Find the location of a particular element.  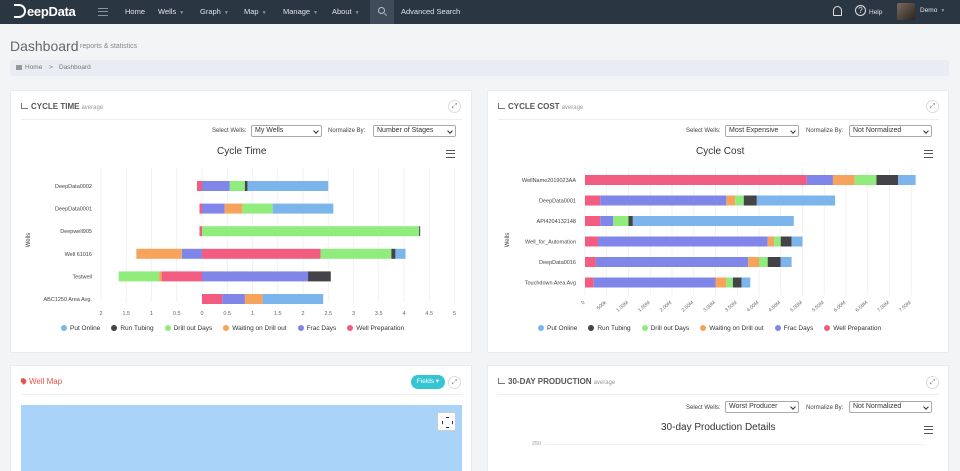

y-category-label: Well 61016 is located at coordinates (78, 255).